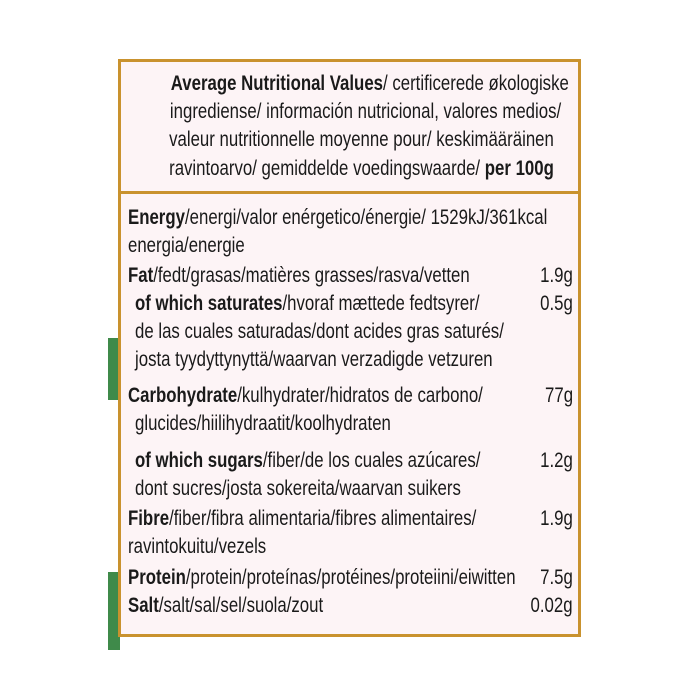 The height and width of the screenshot is (700, 700). Describe the element at coordinates (381, 303) in the screenshot. I see `nutrient-translations: /hvoraf mættede fedtsyrer/` at that location.